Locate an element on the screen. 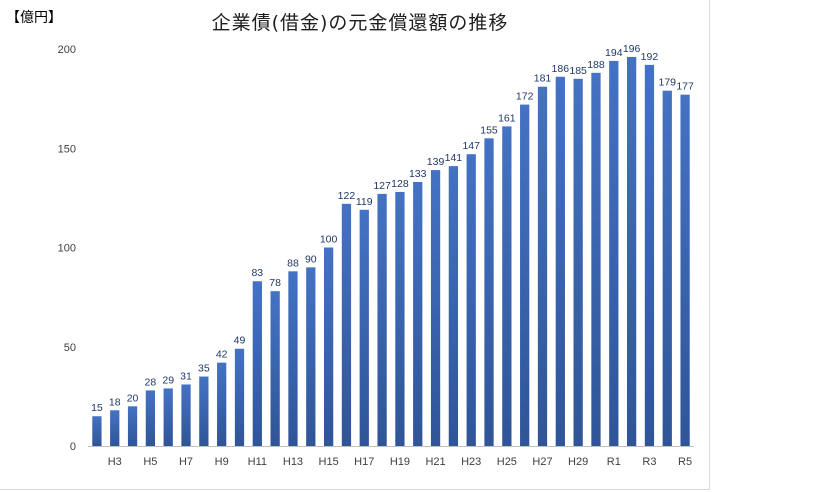  data-label: 29 is located at coordinates (168, 380).